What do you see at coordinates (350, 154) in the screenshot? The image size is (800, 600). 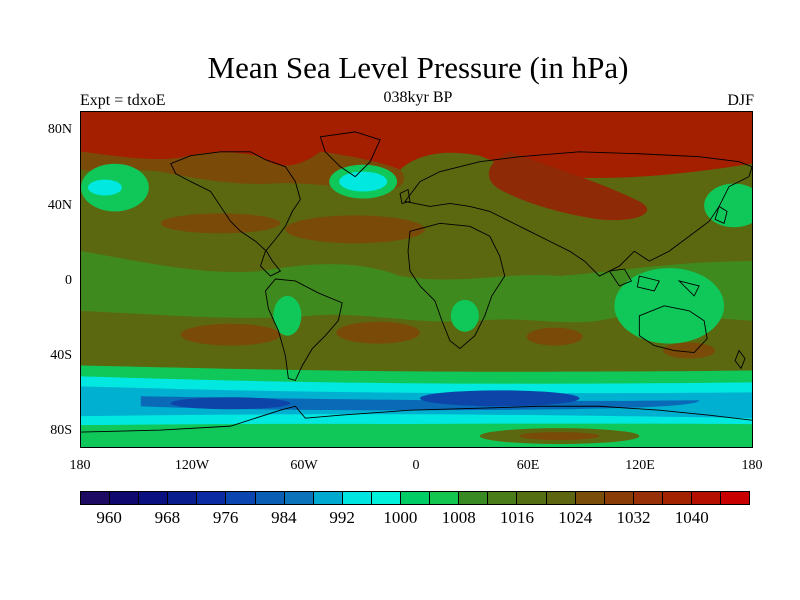 I see `greenland-coastline` at bounding box center [350, 154].